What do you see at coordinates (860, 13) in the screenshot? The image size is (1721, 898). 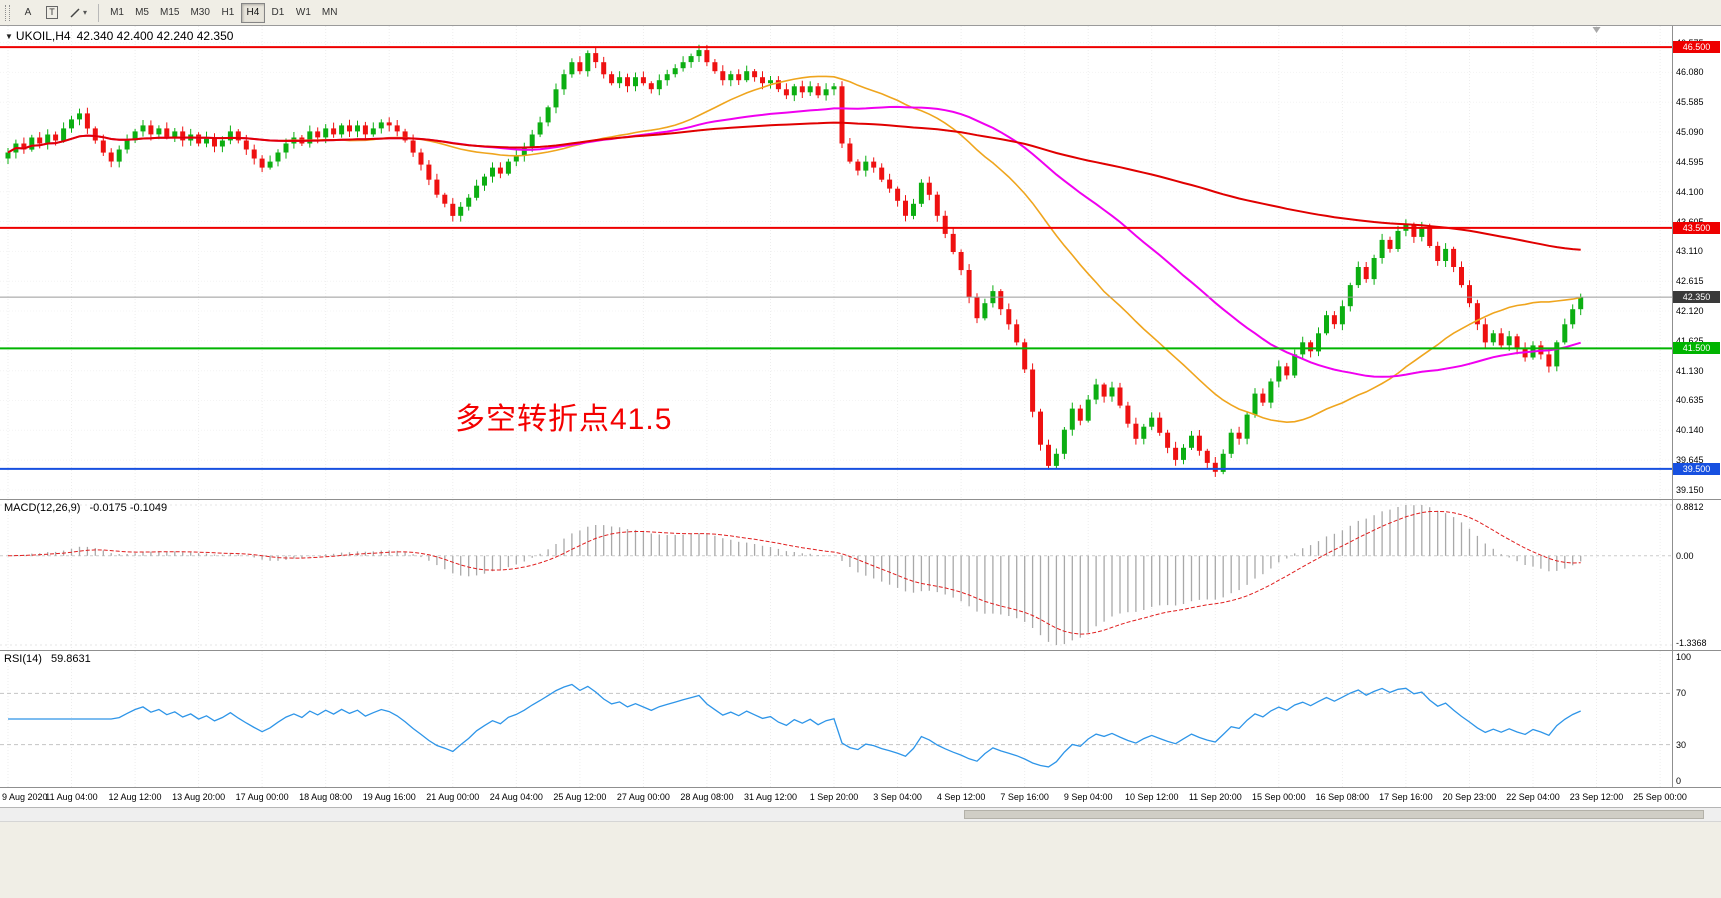 I see `toolbar: A T ▾ M1 M5 M15 M30 H1 H4 D1 W1 MN` at bounding box center [860, 13].